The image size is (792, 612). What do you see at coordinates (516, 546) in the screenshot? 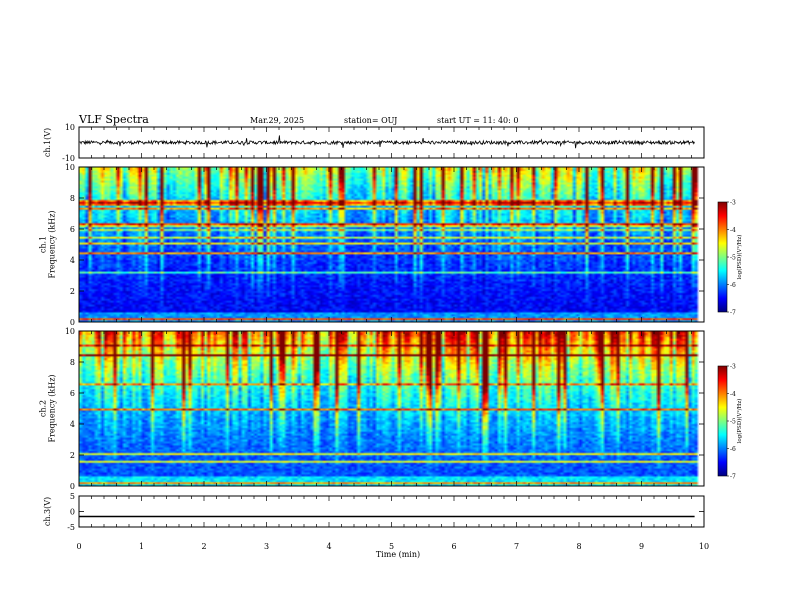
I see `x-tick-label: 7` at bounding box center [516, 546].